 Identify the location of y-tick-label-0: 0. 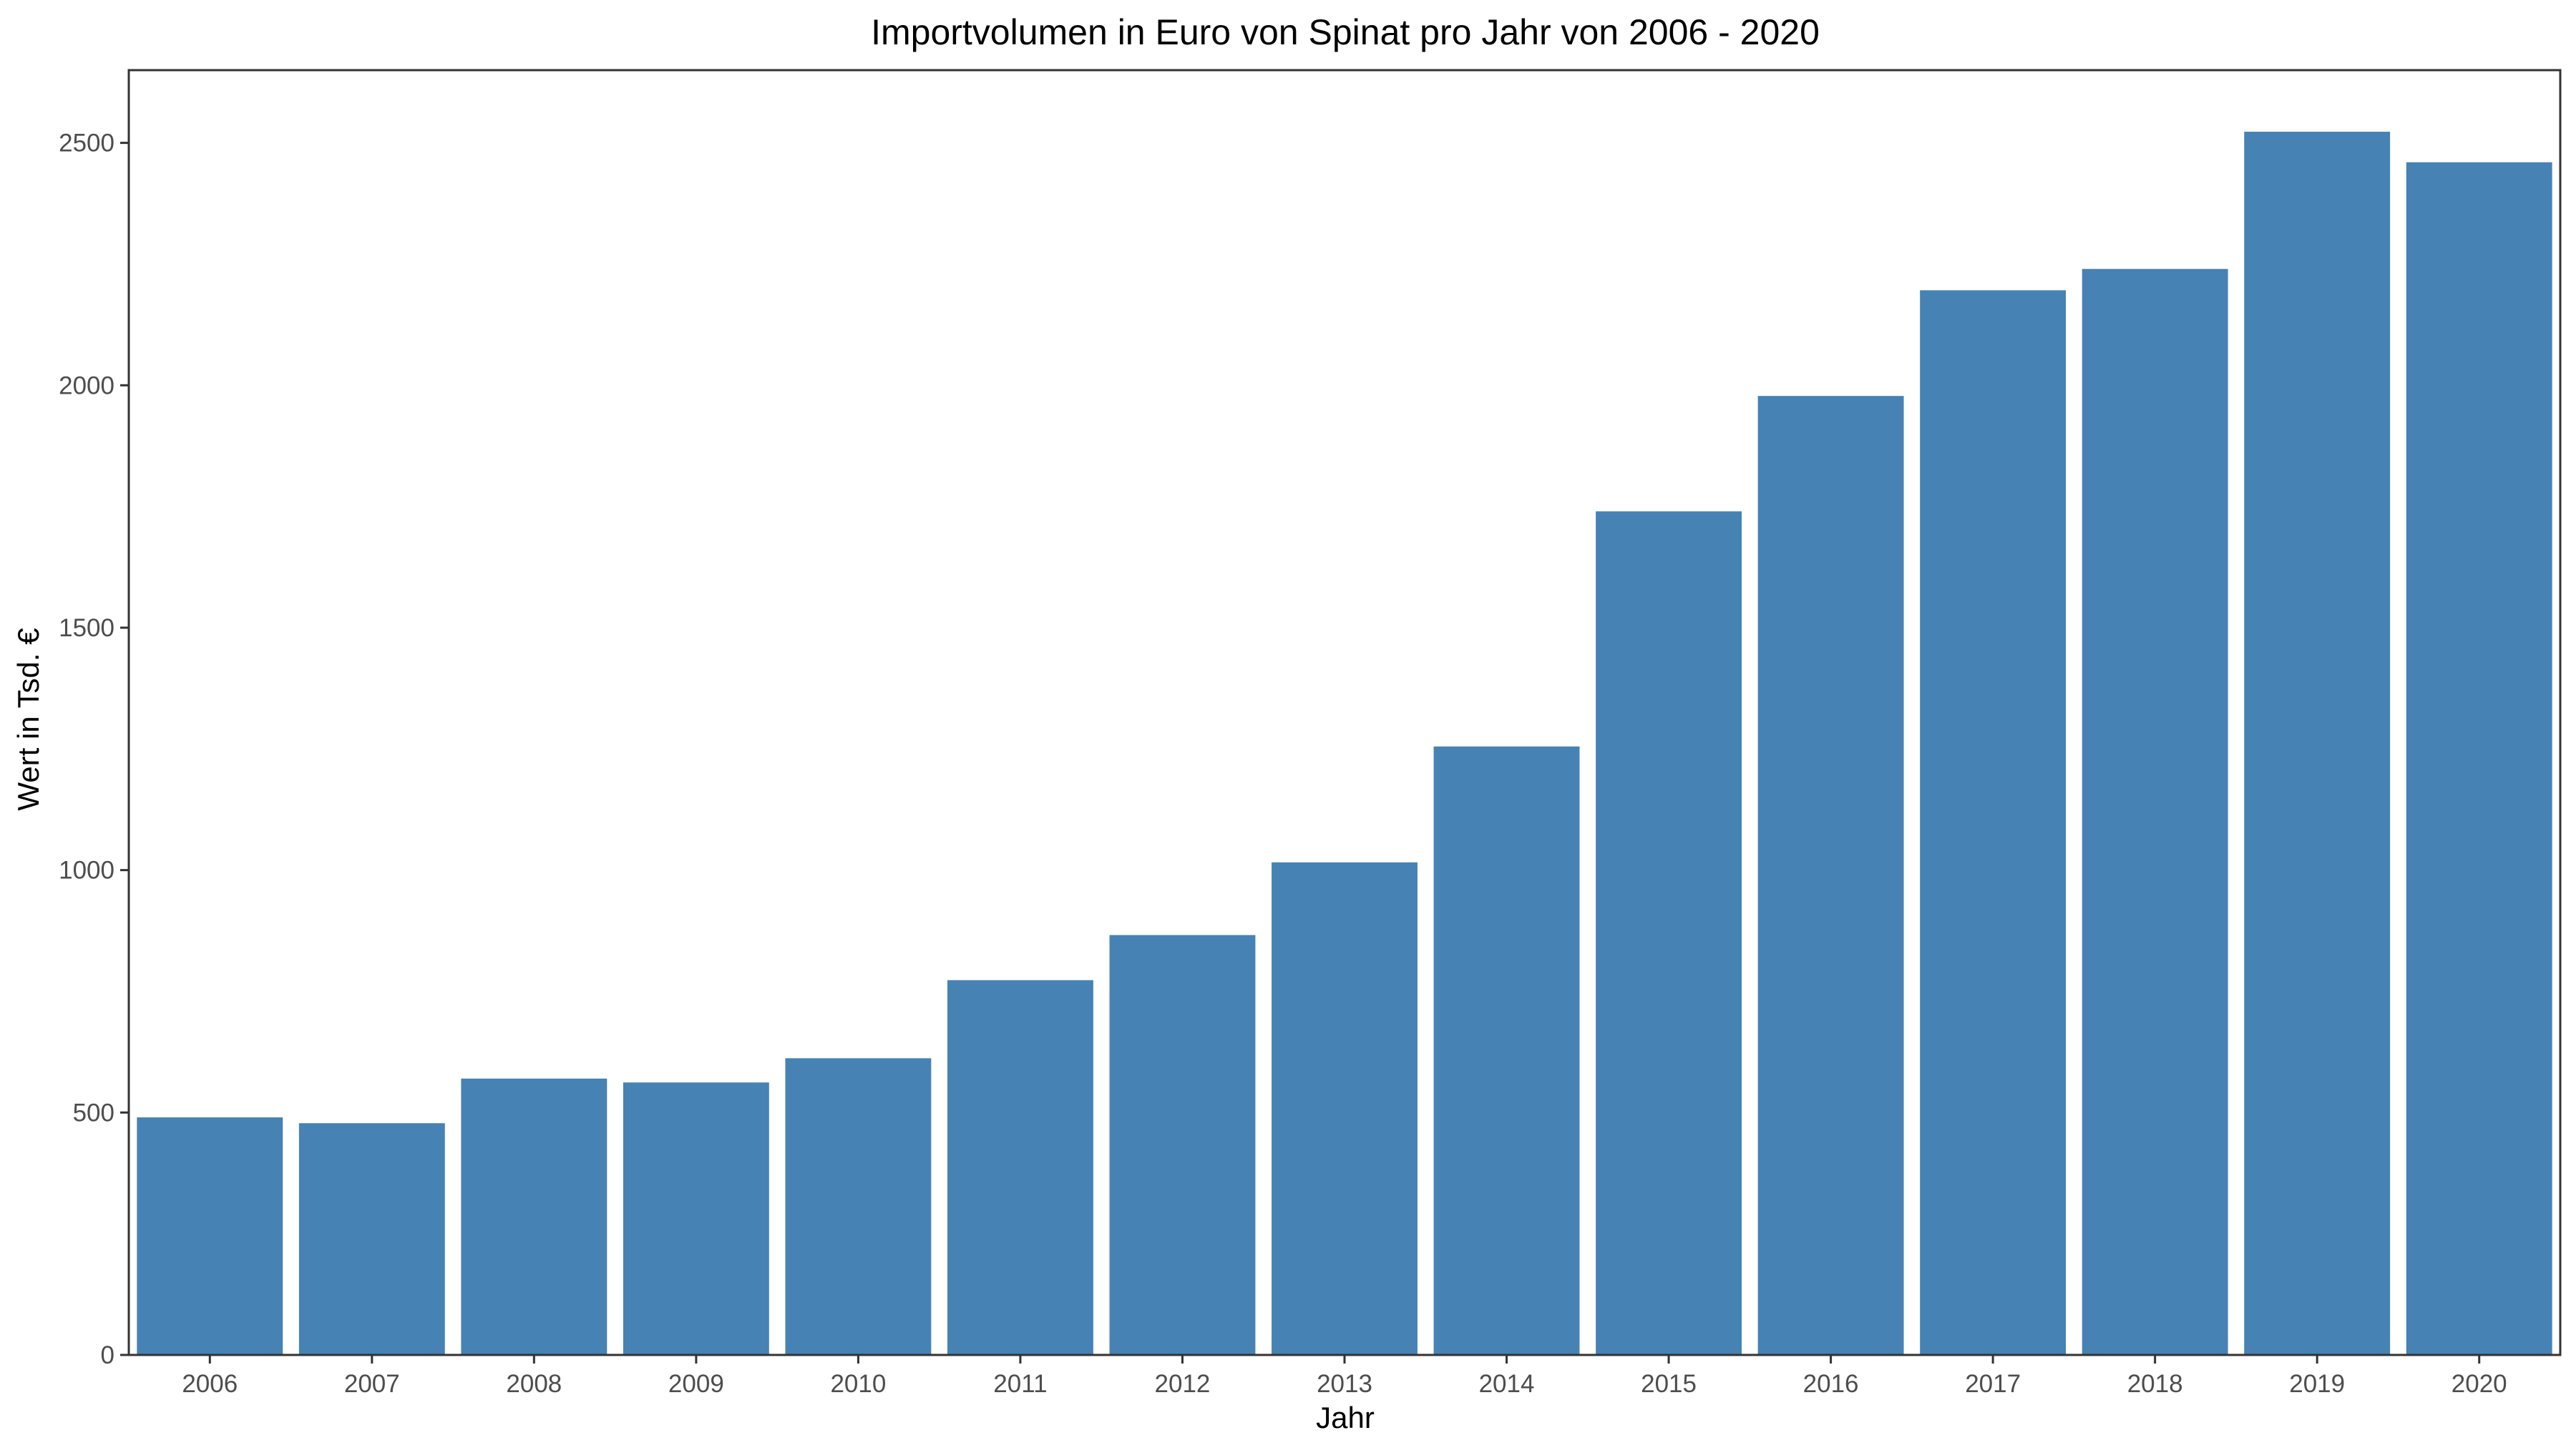
(107, 1355).